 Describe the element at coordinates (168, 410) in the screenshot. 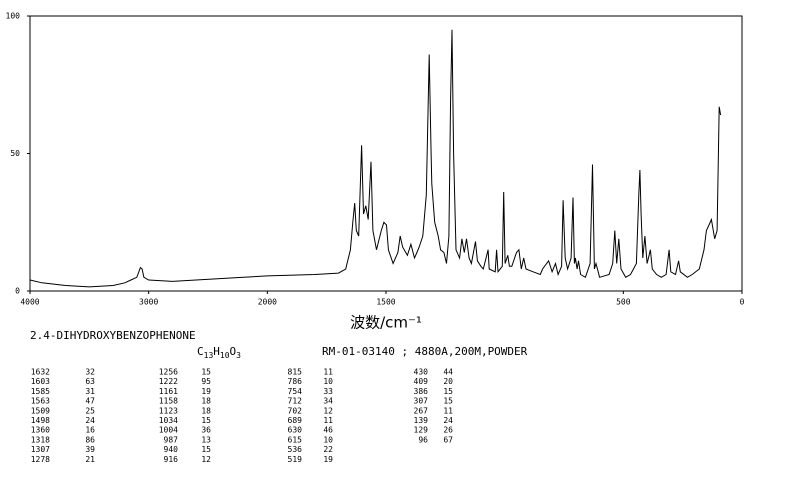

I see `peak-wavenumber: 1123` at that location.